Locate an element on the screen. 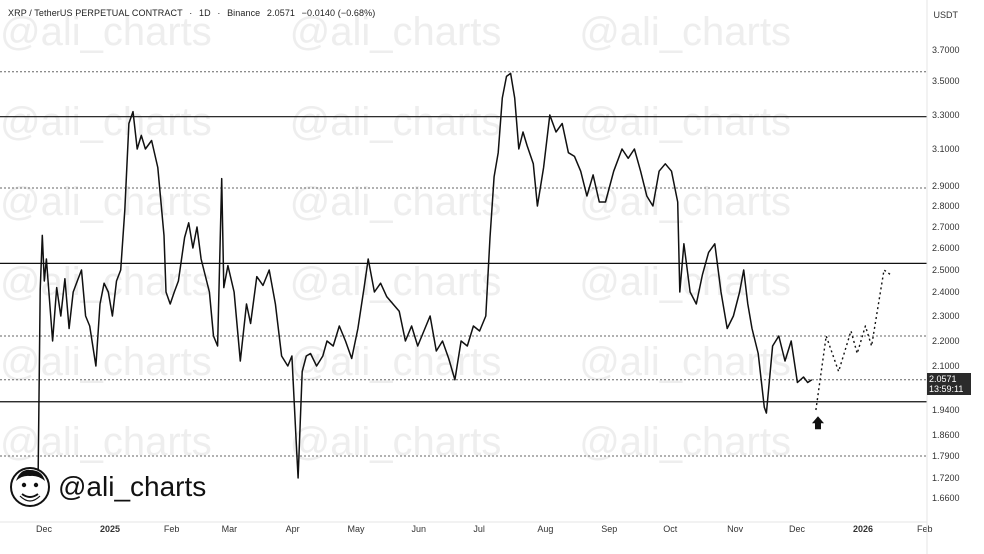 This screenshot has width=984, height=554. price-tag-countdown: 13:59:11 is located at coordinates (946, 389).